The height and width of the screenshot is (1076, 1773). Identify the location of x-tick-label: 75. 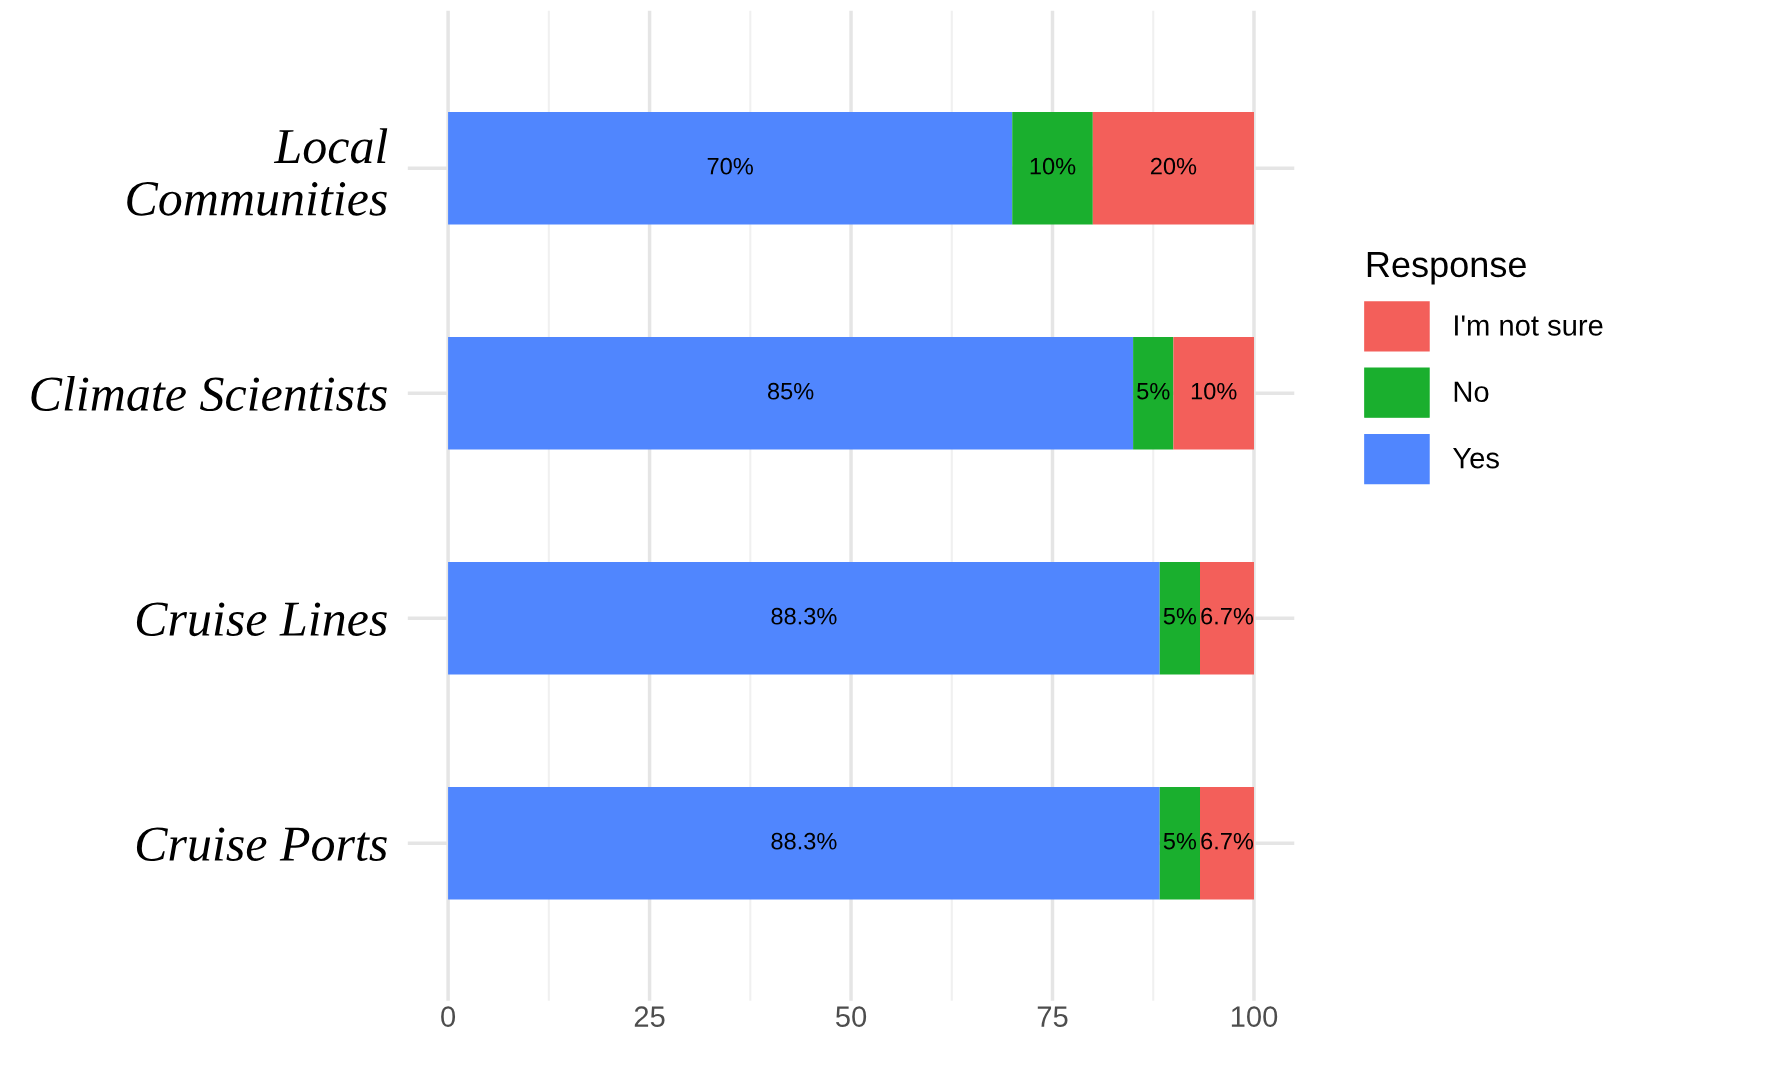
(1052, 1016).